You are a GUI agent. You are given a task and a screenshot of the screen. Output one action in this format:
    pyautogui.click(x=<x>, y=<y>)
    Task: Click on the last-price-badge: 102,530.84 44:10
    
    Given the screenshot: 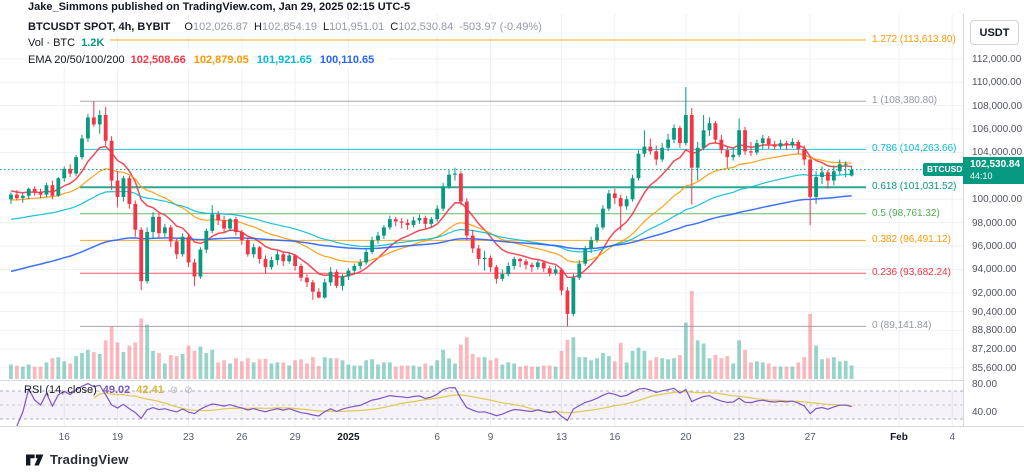 What is the action you would take?
    pyautogui.click(x=993, y=170)
    